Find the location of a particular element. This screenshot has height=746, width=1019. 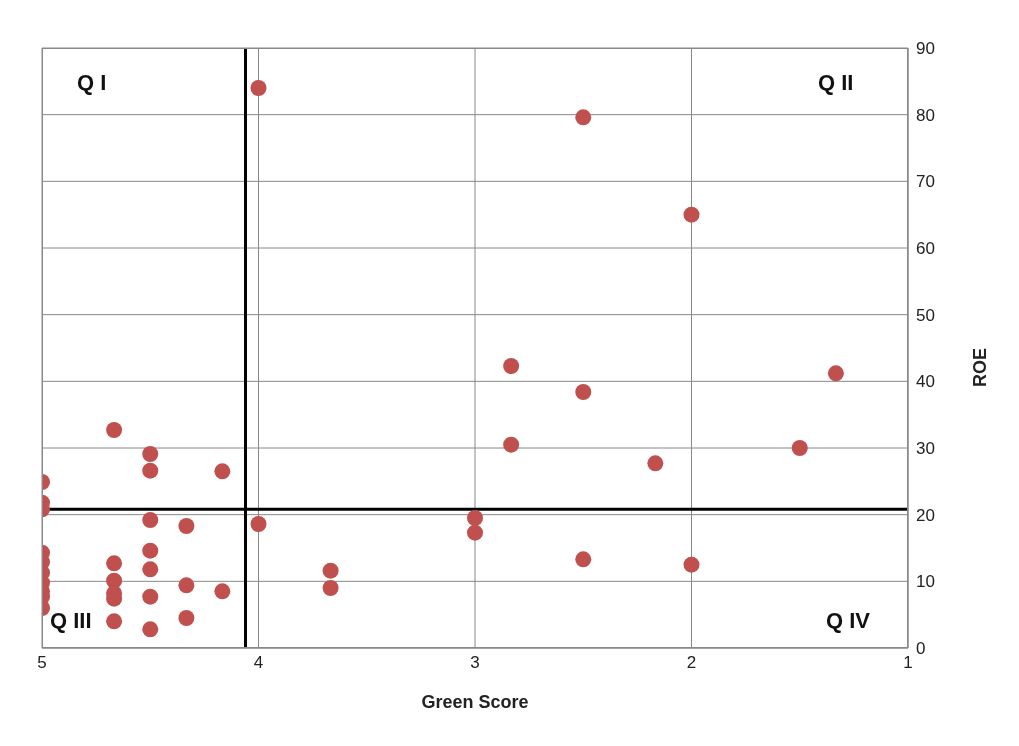

y-tick-label: 60 is located at coordinates (925, 249).